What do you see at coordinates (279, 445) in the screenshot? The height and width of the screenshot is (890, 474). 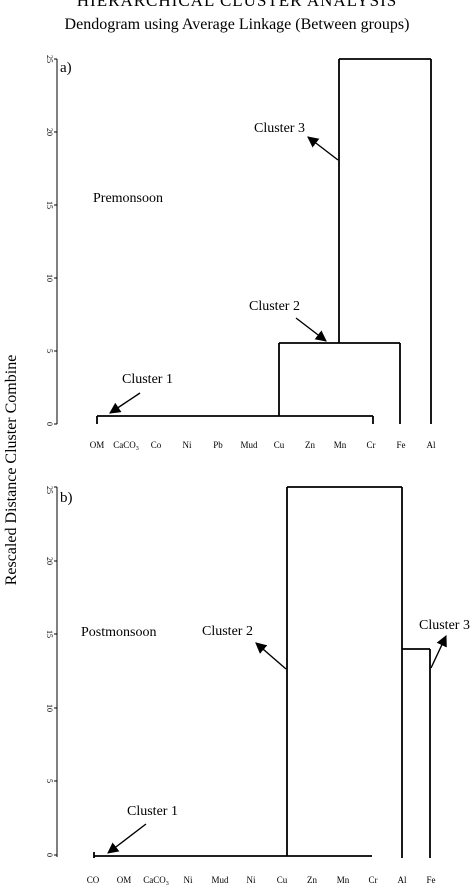 I see `panel-a-xtick-cu: Cu` at bounding box center [279, 445].